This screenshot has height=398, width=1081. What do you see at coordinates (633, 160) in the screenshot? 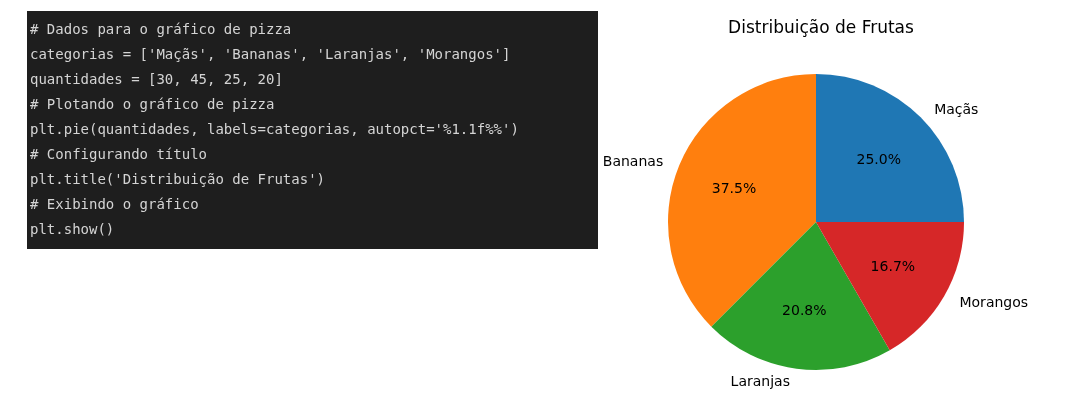
I see `slice-label: Bananas` at bounding box center [633, 160].